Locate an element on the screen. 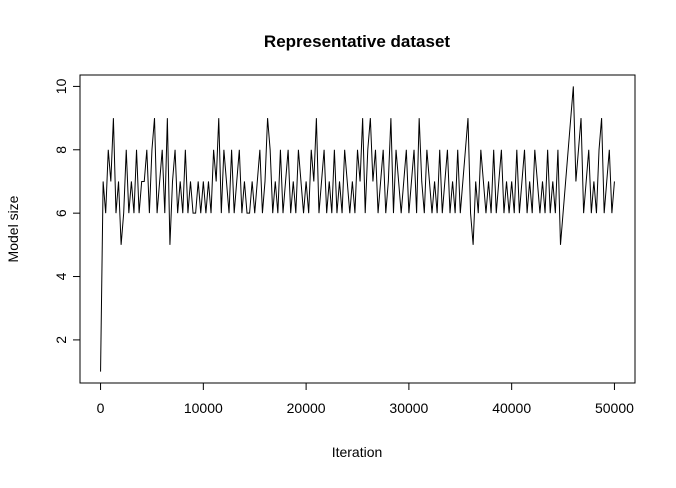  y-tick-label: 10 is located at coordinates (61, 86).